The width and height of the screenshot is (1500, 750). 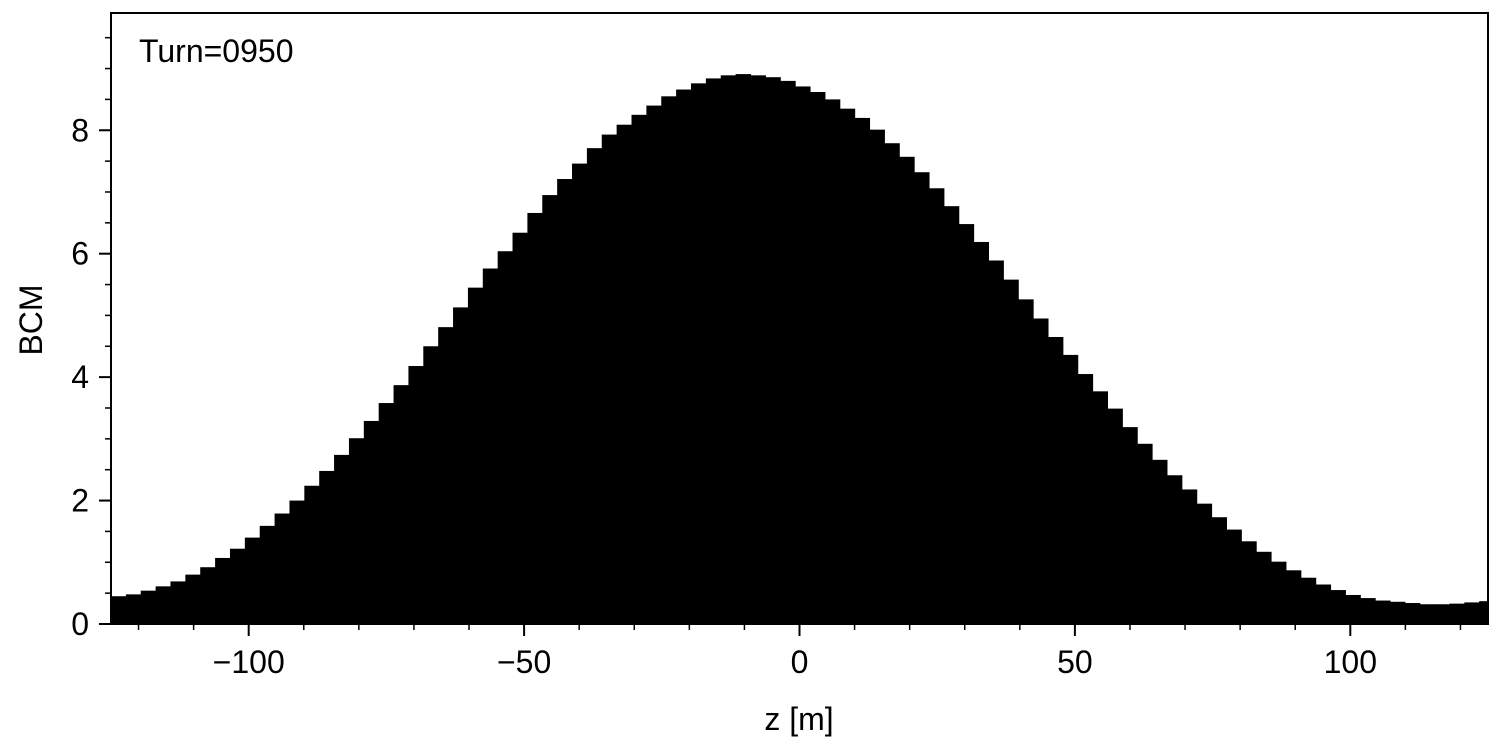 I want to click on turn-annotation: Turn=0950, so click(x=216, y=51).